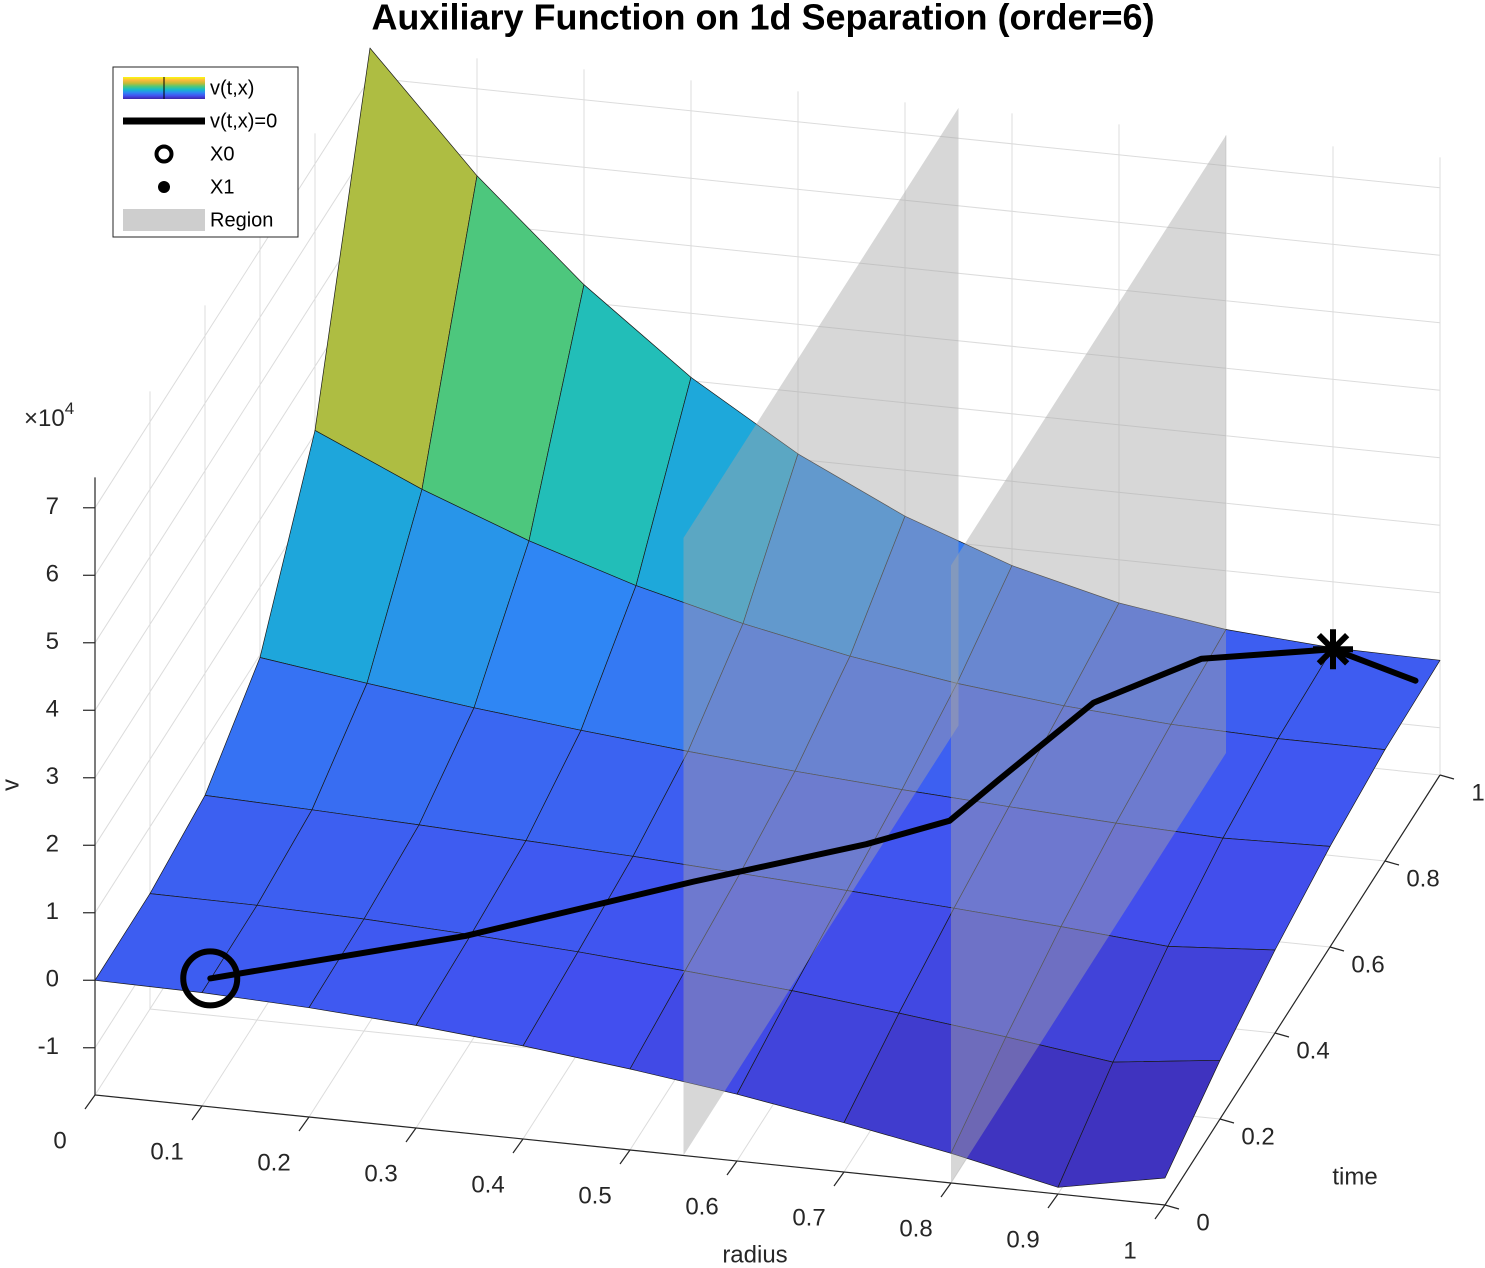  I want to click on z-multiplier-base: ×10, so click(44, 418).